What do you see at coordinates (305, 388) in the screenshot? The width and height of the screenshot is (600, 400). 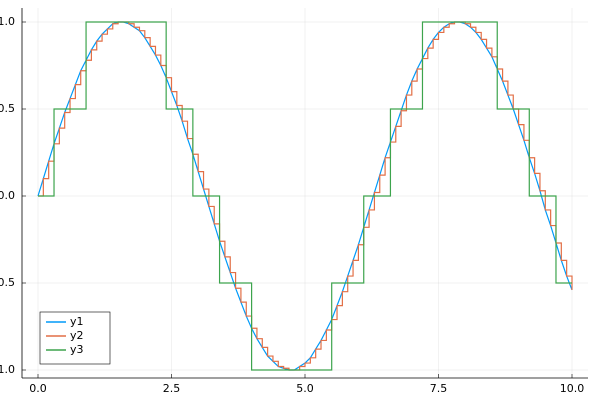 I see `x-tick-label: 5.0` at bounding box center [305, 388].